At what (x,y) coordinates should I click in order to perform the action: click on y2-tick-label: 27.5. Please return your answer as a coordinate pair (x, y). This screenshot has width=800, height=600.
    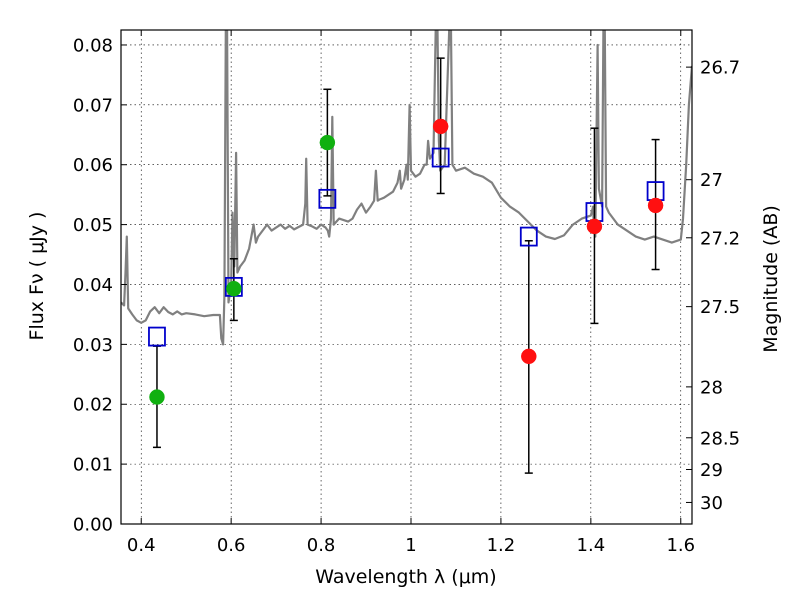
    Looking at the image, I should click on (720, 307).